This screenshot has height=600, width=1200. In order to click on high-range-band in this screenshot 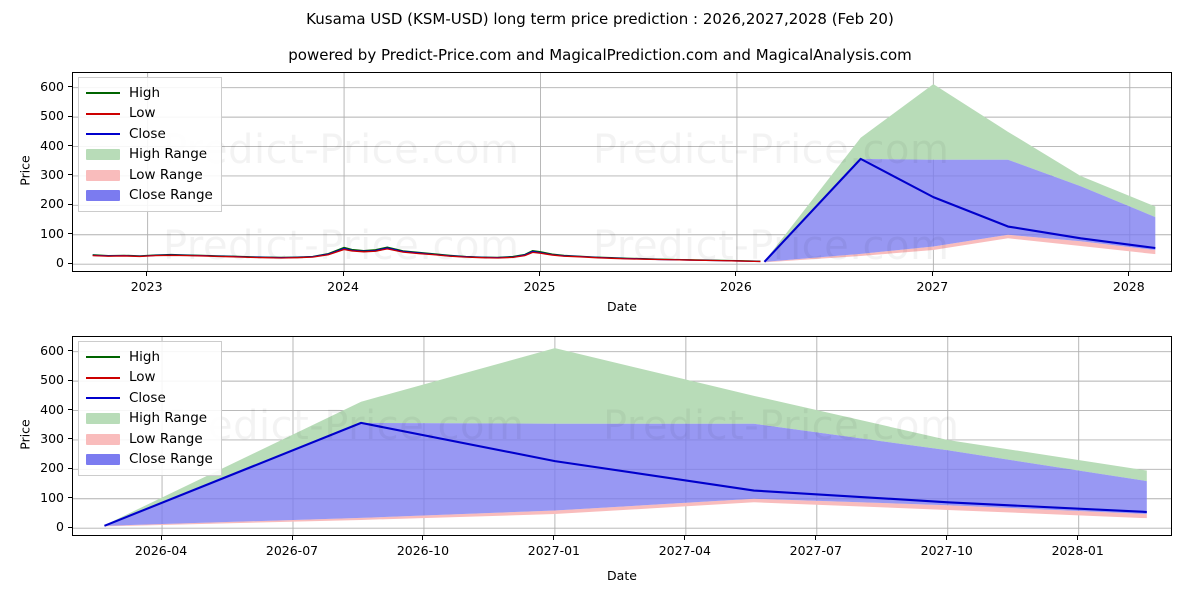, I will do `click(960, 173)`.